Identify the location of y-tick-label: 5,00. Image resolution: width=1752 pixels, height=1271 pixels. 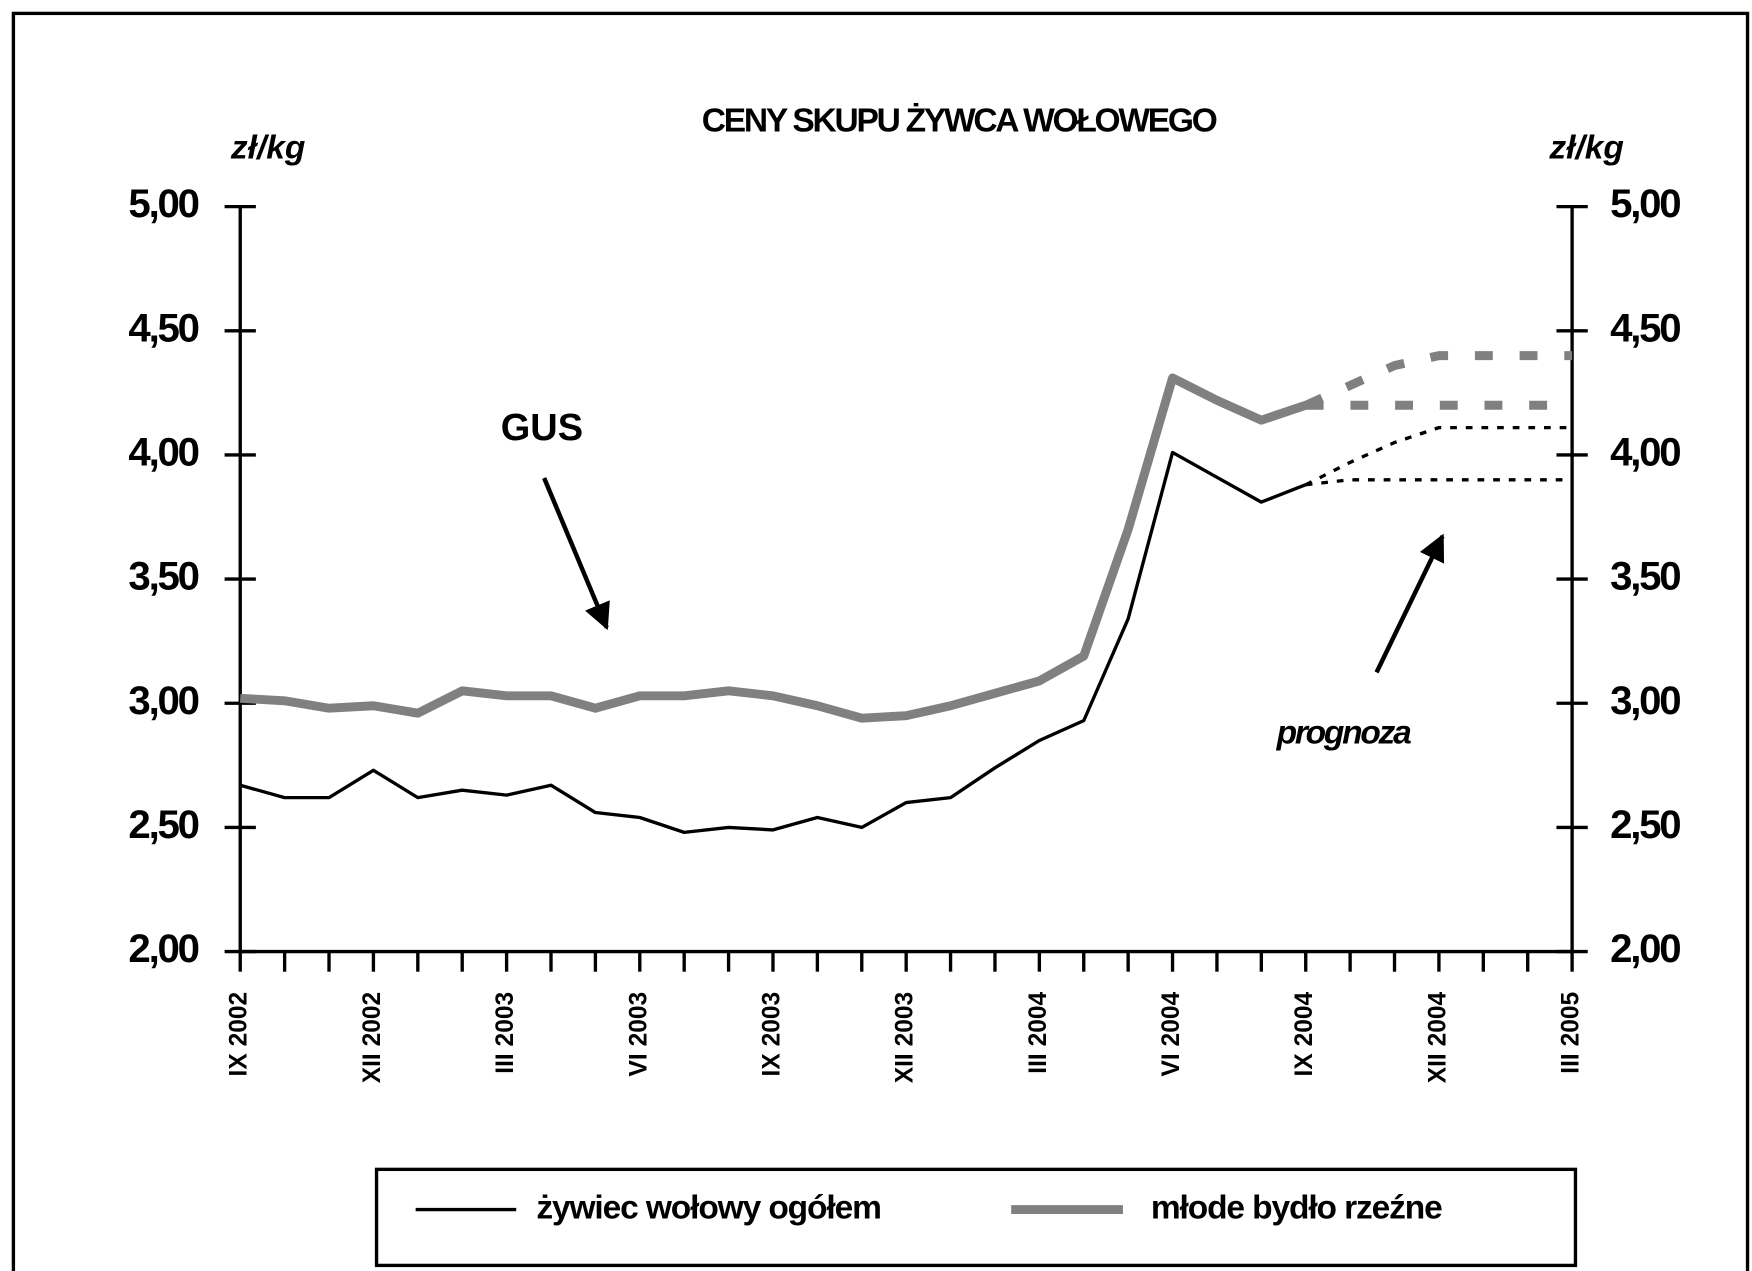
(163, 203).